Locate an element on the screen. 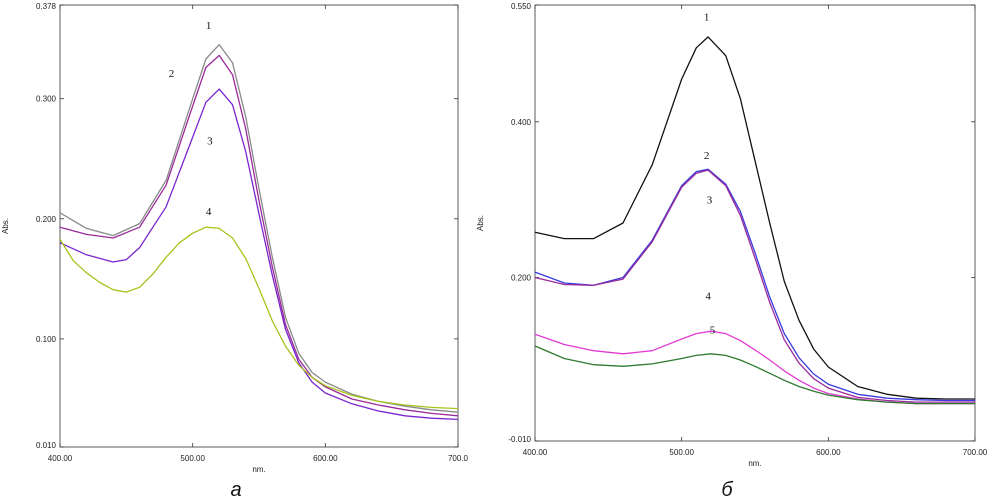 This screenshot has height=499, width=989. panel-1-series-4-label: 4 is located at coordinates (209, 212).